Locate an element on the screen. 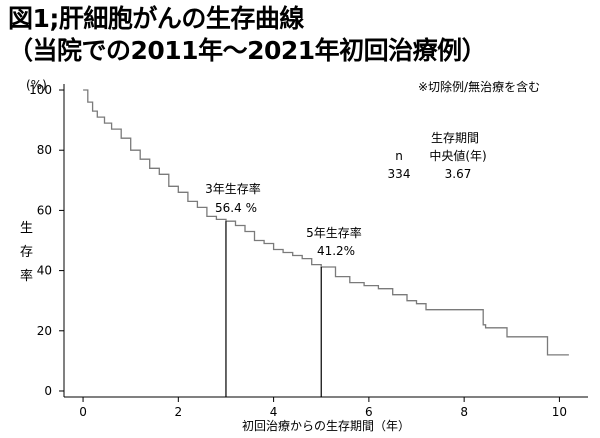  x-tick-label: 2 is located at coordinates (179, 412).